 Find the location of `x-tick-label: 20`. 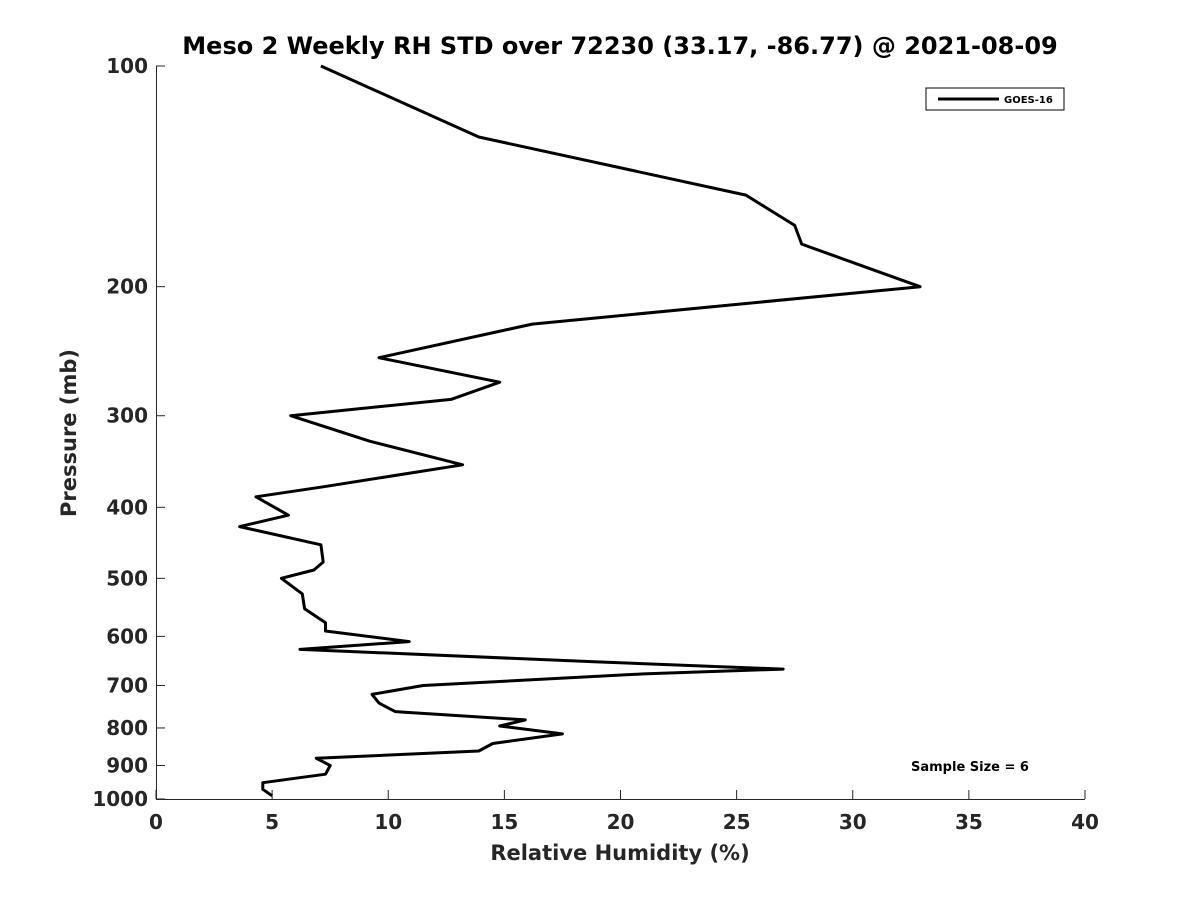

x-tick-label: 20 is located at coordinates (621, 822).